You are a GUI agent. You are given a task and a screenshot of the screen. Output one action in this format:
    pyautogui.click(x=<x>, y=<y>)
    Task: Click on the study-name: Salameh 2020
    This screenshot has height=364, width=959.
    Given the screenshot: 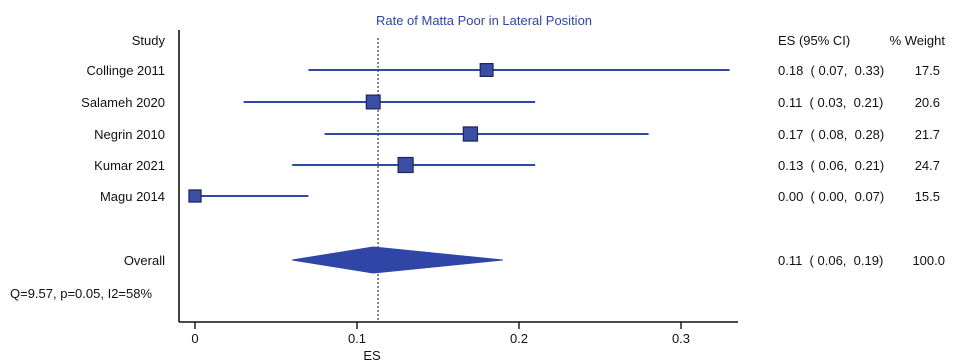 What is the action you would take?
    pyautogui.click(x=123, y=102)
    